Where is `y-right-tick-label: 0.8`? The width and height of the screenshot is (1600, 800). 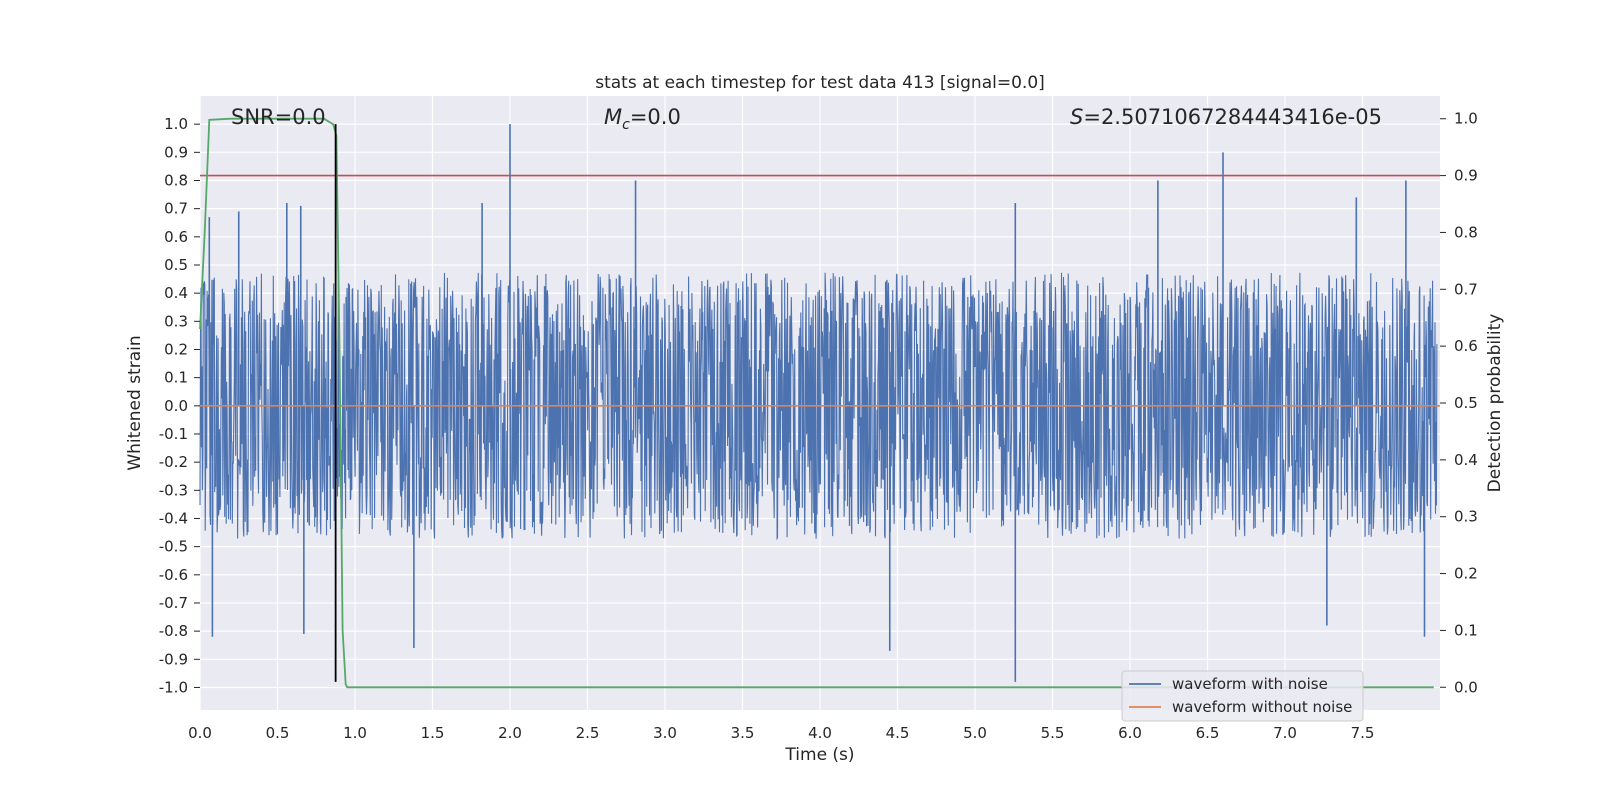
y-right-tick-label: 0.8 is located at coordinates (1466, 232).